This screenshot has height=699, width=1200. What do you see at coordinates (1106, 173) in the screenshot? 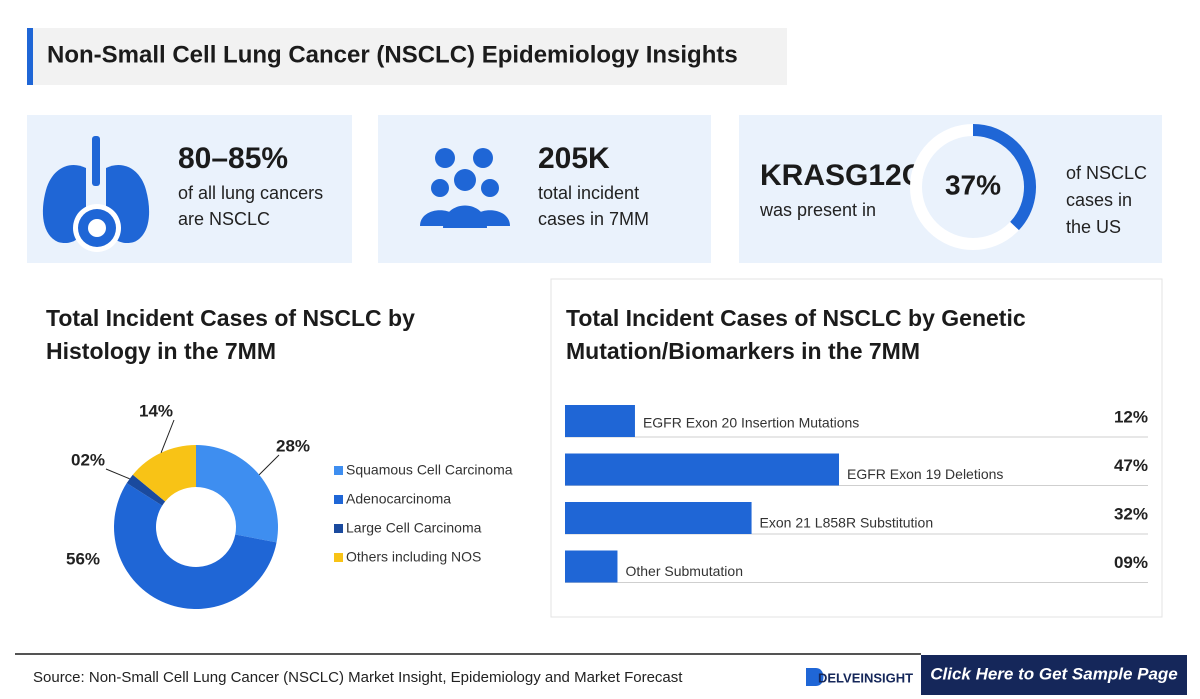
I see `stat-text: of NSCLC` at bounding box center [1106, 173].